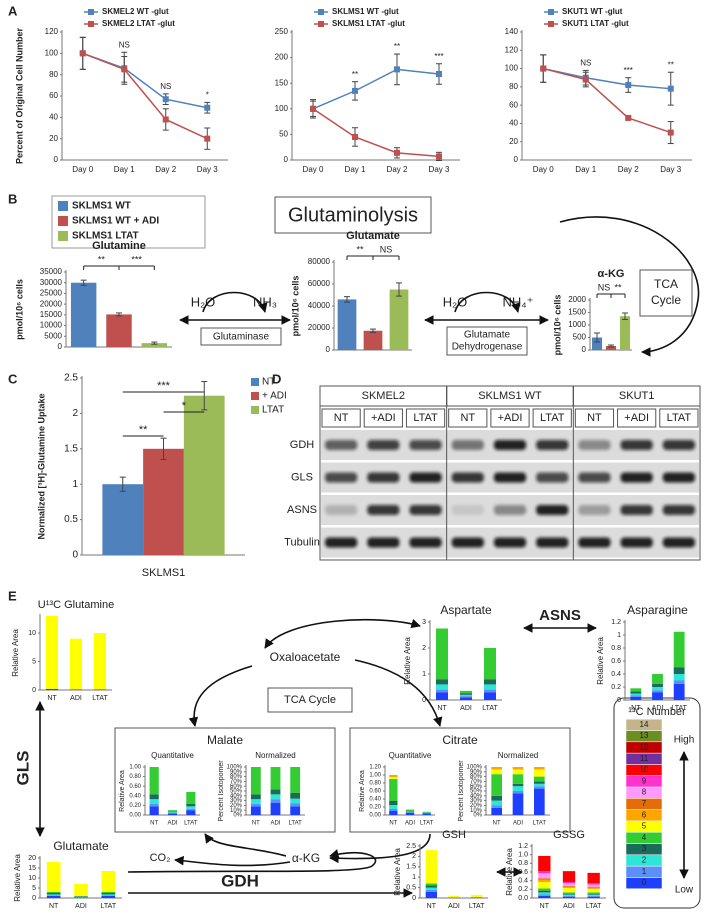  I want to click on reactant: H₂O, so click(455, 301).